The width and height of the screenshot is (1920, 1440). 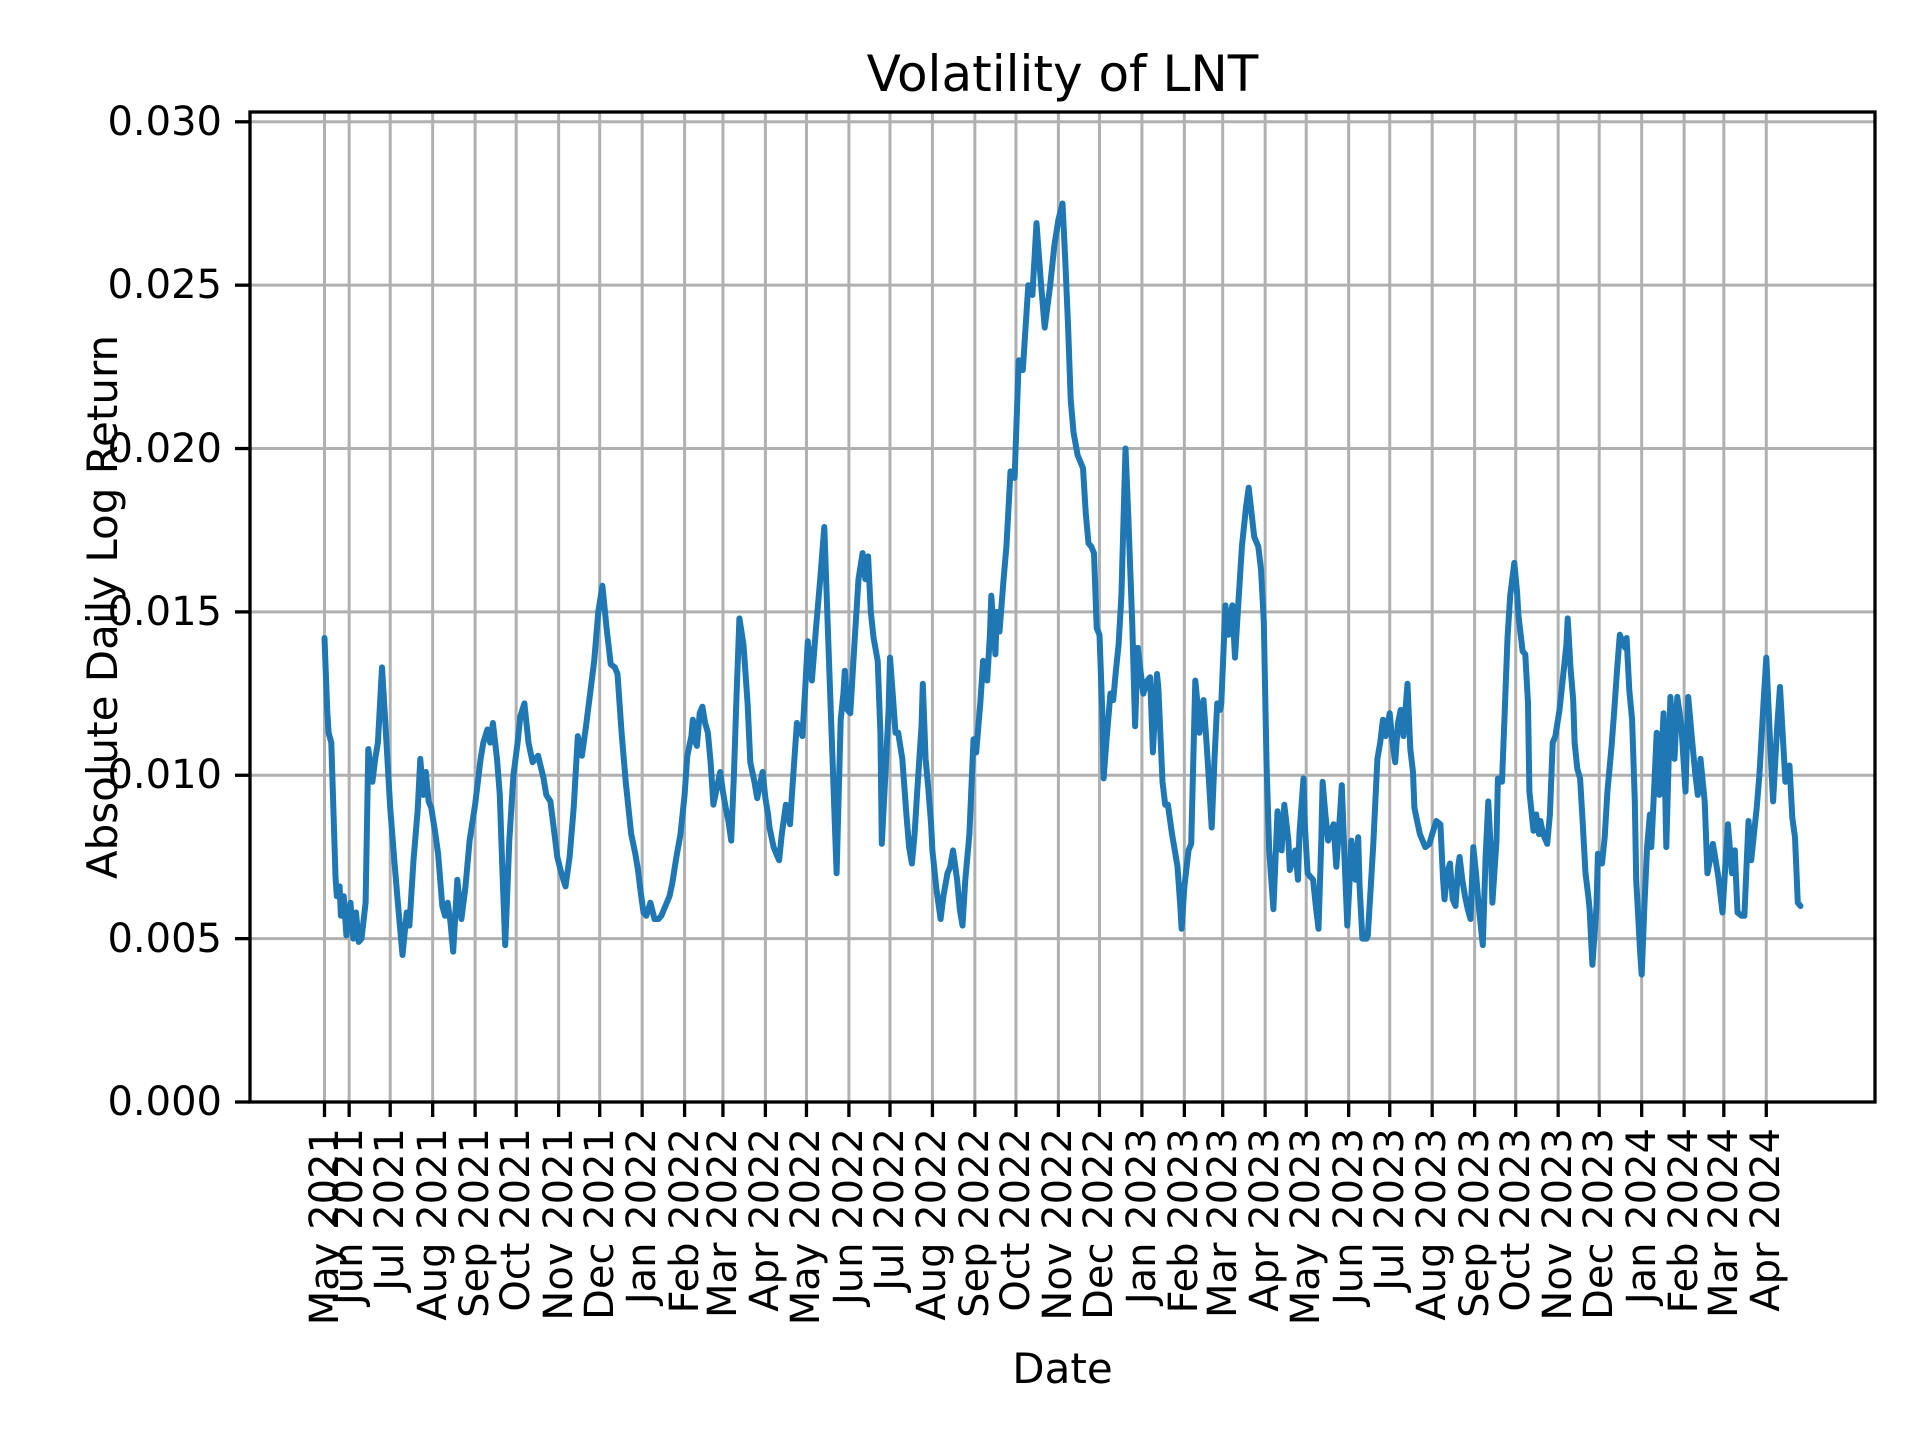 What do you see at coordinates (848, 1217) in the screenshot?
I see `x-tick-label: Jun 2022` at bounding box center [848, 1217].